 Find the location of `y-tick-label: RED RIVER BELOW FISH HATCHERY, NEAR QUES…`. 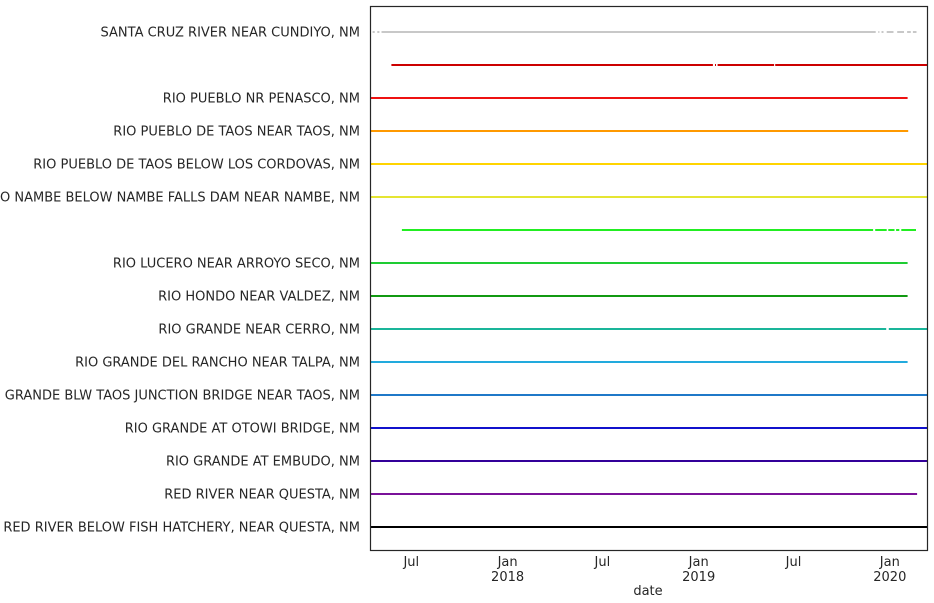

y-tick-label: RED RIVER BELOW FISH HATCHERY, NEAR QUES… is located at coordinates (181, 528).